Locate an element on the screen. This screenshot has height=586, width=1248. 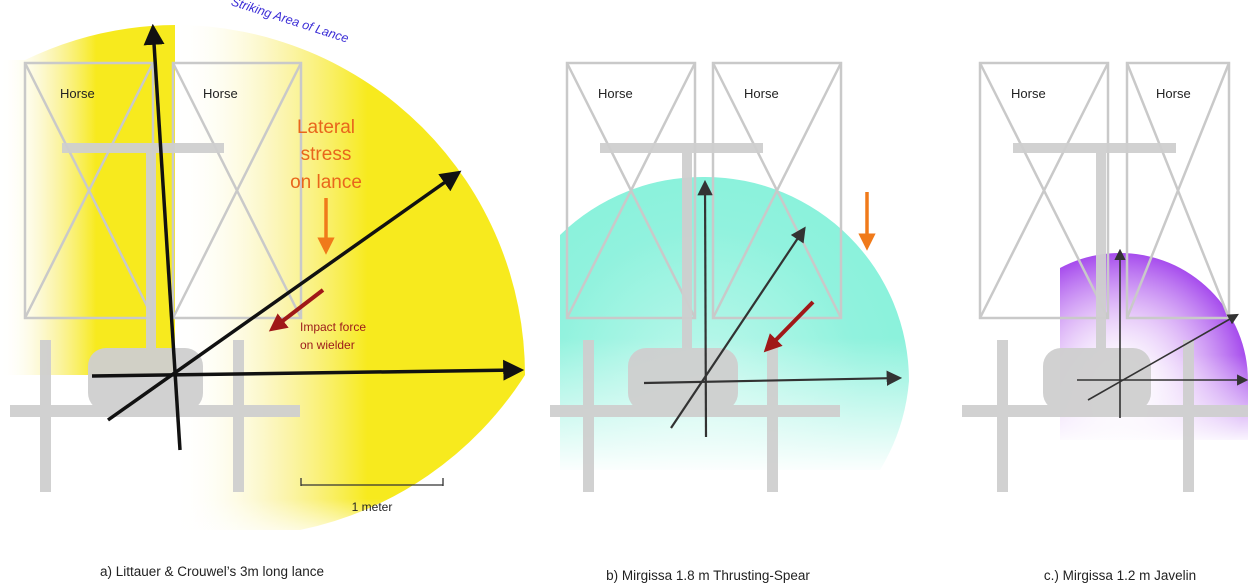
scale-bar is located at coordinates (372, 482).